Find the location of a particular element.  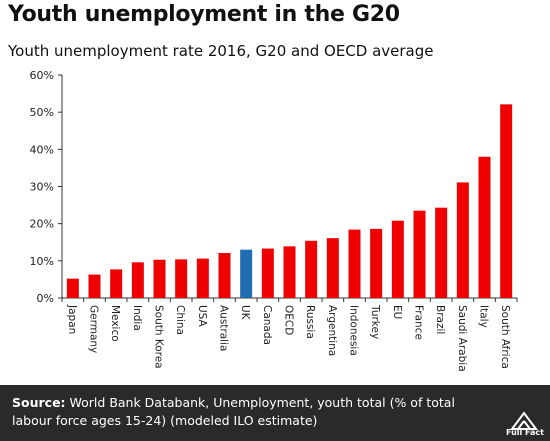

bar-argentina is located at coordinates (332, 268).